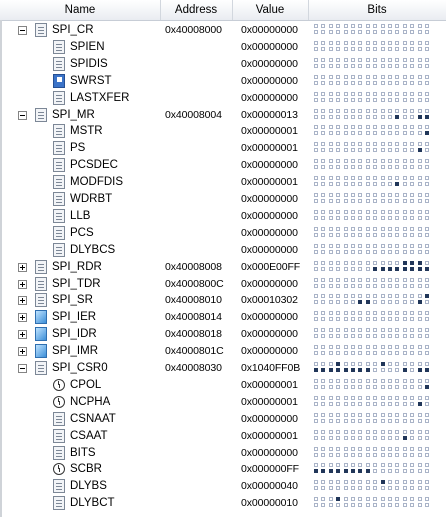  I want to click on row-value: 0x00000013, so click(269, 114).